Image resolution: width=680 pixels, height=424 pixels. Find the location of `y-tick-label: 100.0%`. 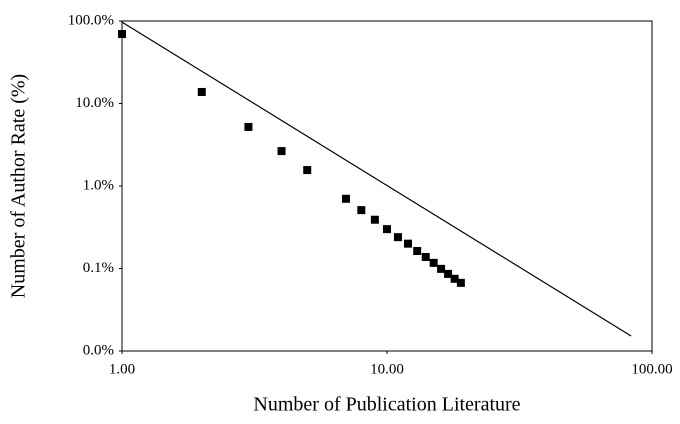

y-tick-label: 100.0% is located at coordinates (91, 20).